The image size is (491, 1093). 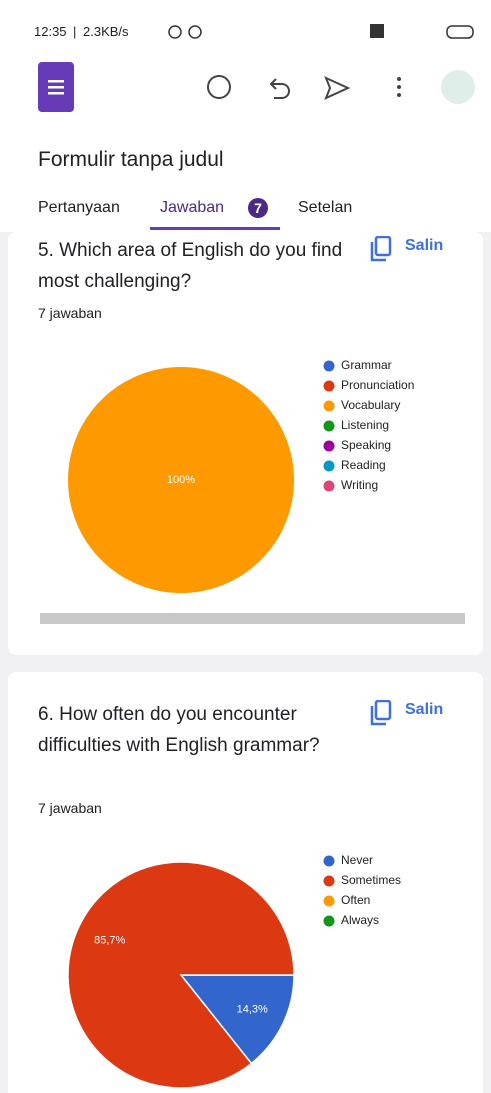 What do you see at coordinates (366, 445) in the screenshot?
I see `legend-label: Speaking` at bounding box center [366, 445].